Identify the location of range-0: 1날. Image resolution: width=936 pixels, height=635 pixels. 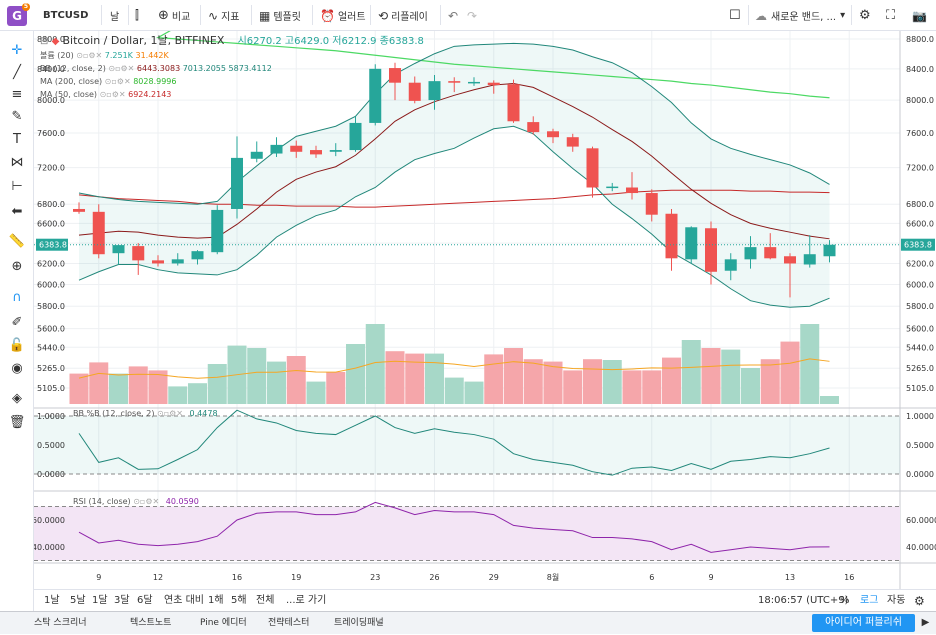
(52, 600).